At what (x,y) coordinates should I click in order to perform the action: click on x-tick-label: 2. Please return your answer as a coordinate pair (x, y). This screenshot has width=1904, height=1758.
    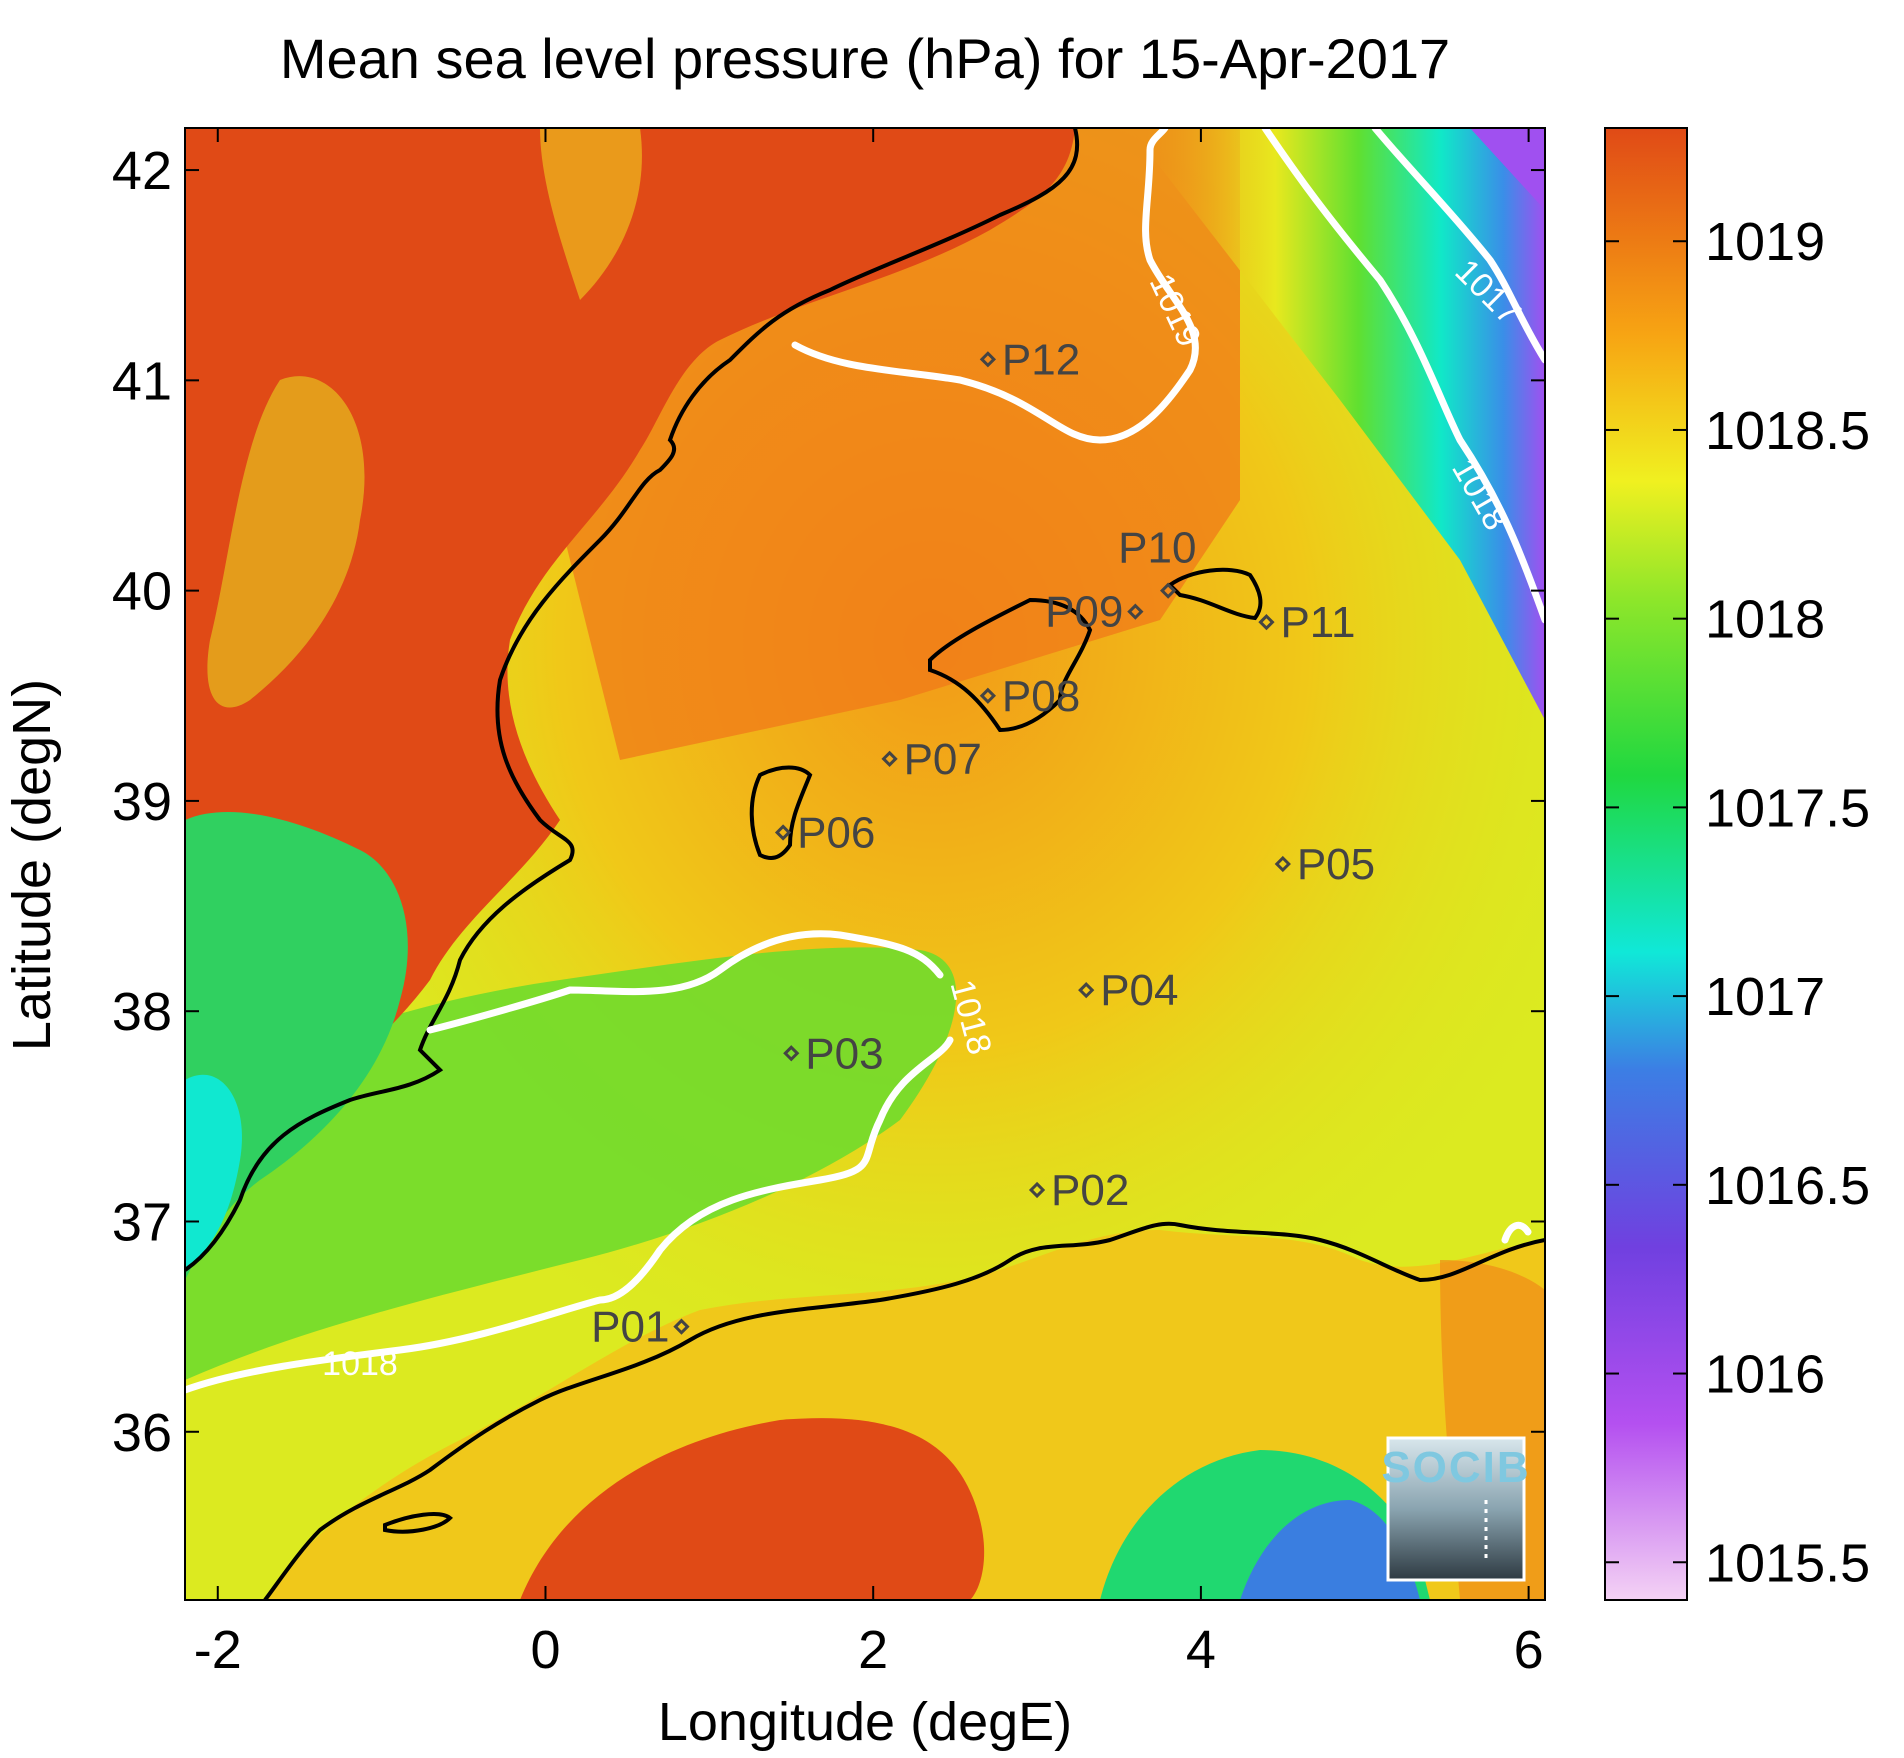
    Looking at the image, I should click on (873, 1650).